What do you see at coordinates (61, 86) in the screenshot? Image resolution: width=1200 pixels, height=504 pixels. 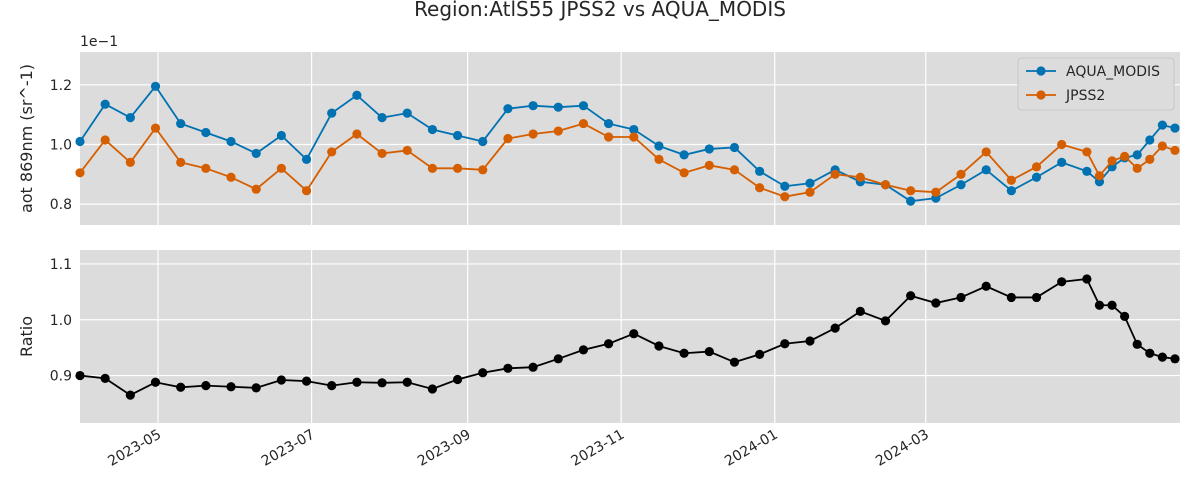 I see `y-tick-label: 1.2` at bounding box center [61, 86].